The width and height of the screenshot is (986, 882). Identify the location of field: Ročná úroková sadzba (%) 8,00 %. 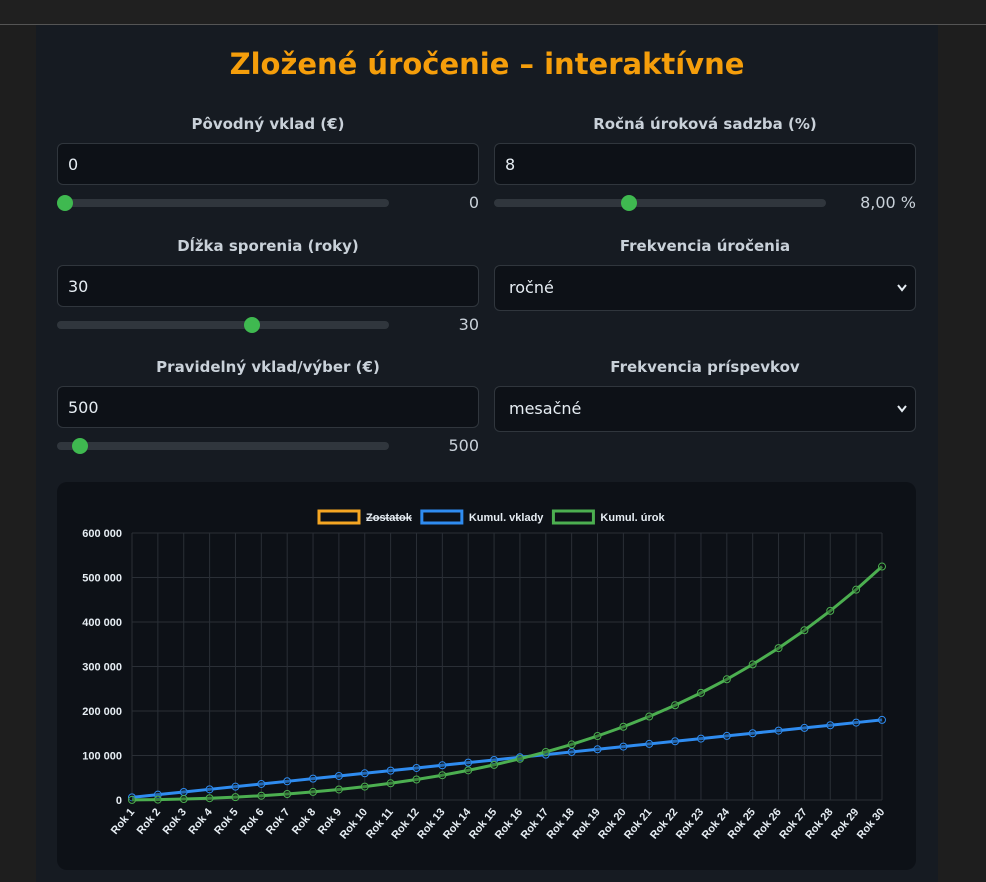
(705, 166).